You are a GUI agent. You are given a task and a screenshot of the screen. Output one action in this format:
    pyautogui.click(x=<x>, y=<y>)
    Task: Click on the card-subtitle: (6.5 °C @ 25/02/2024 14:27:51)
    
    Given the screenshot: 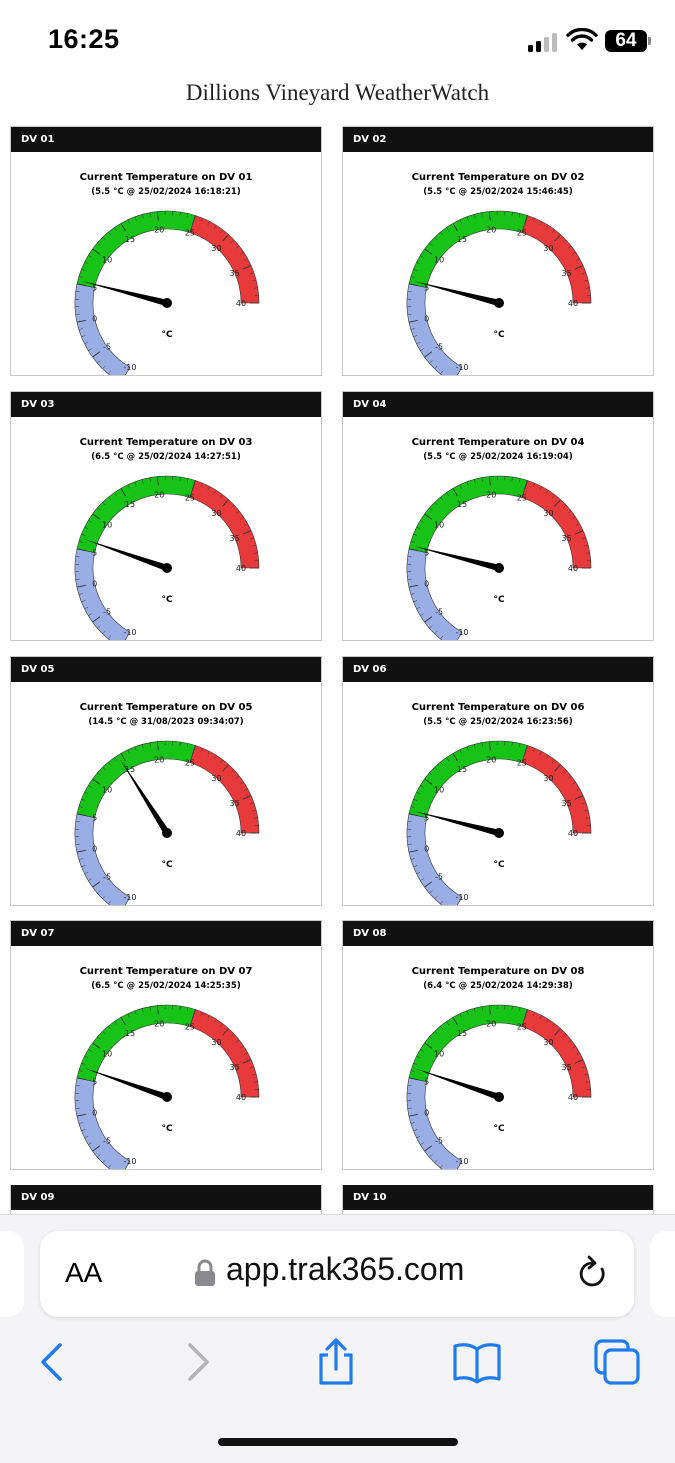 What is the action you would take?
    pyautogui.click(x=166, y=457)
    